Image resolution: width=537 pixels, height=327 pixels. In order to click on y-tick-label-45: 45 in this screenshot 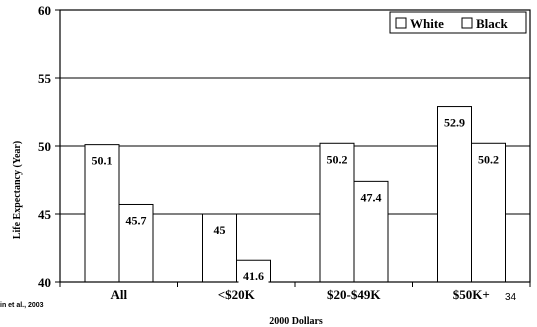, I will do `click(45, 214)`.